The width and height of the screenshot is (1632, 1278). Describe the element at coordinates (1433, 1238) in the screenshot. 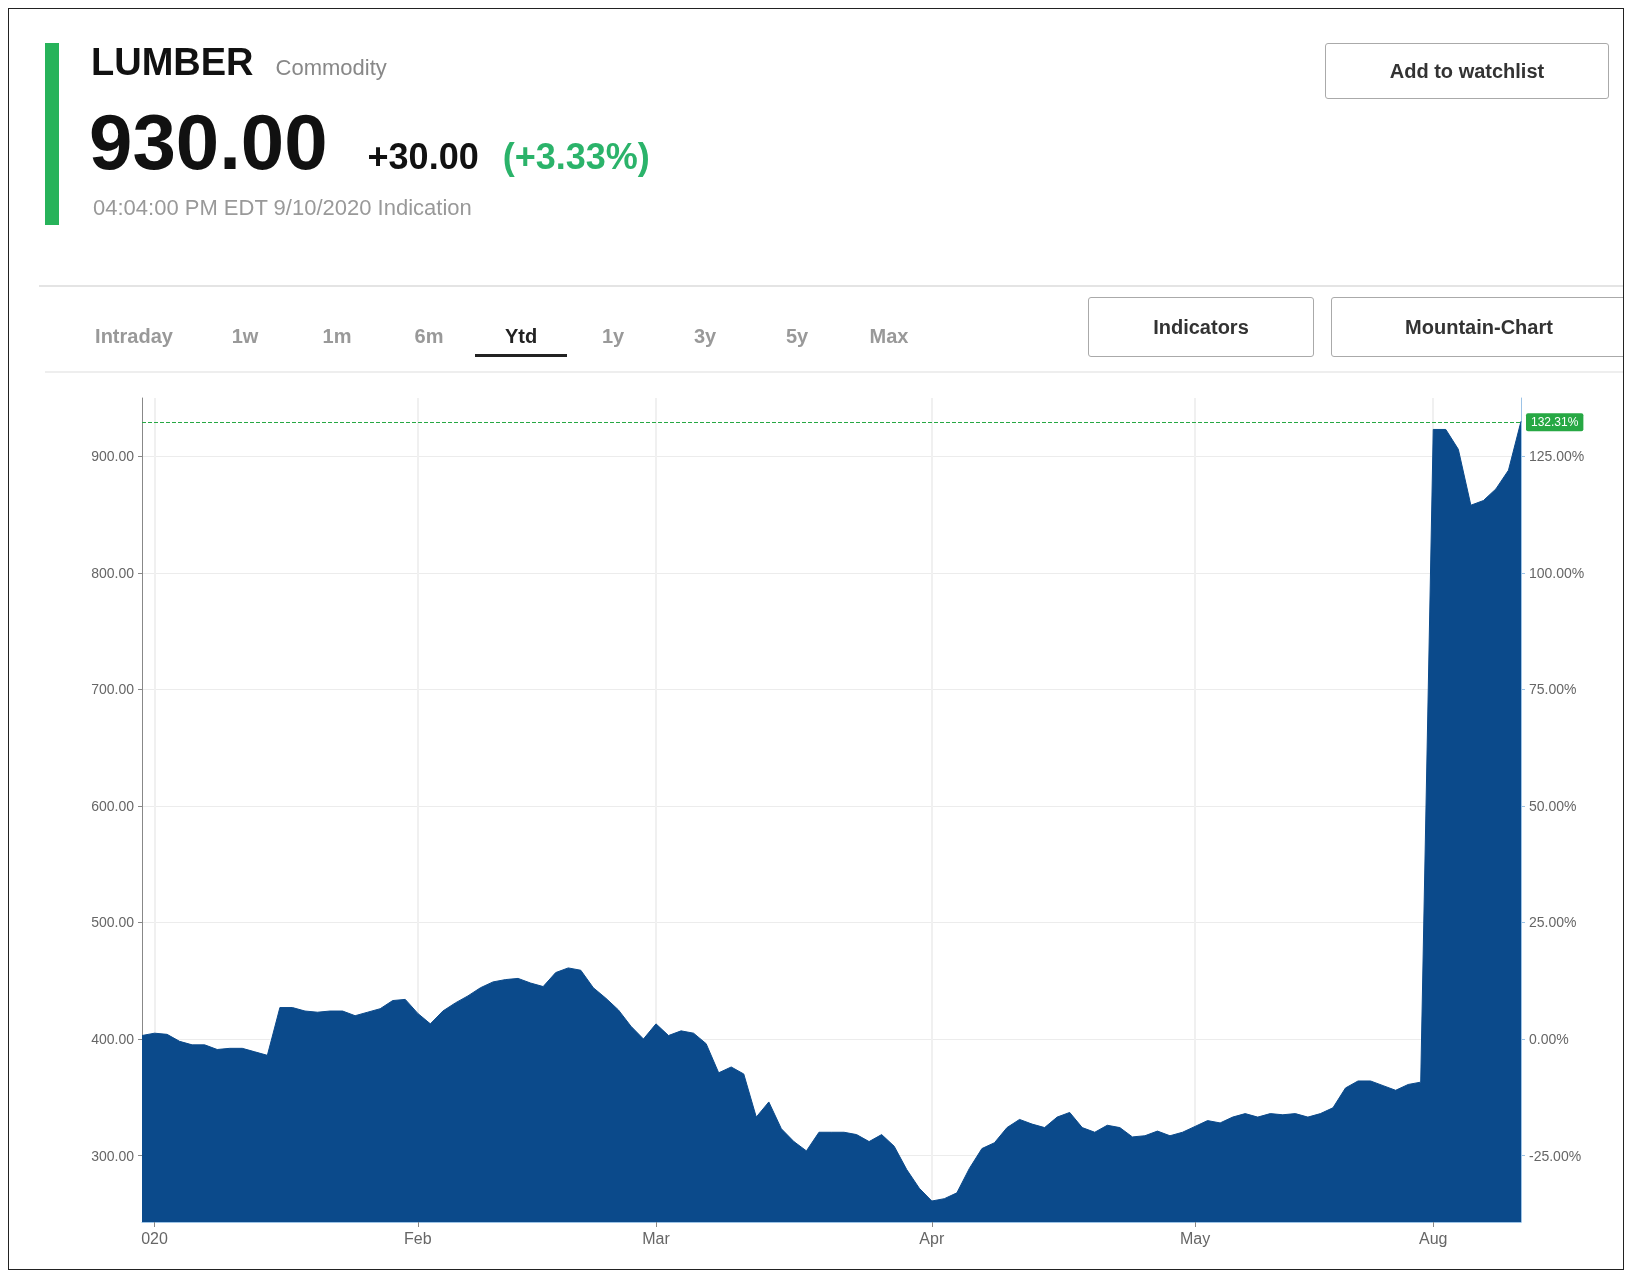

I see `x-tick-label: Aug` at that location.